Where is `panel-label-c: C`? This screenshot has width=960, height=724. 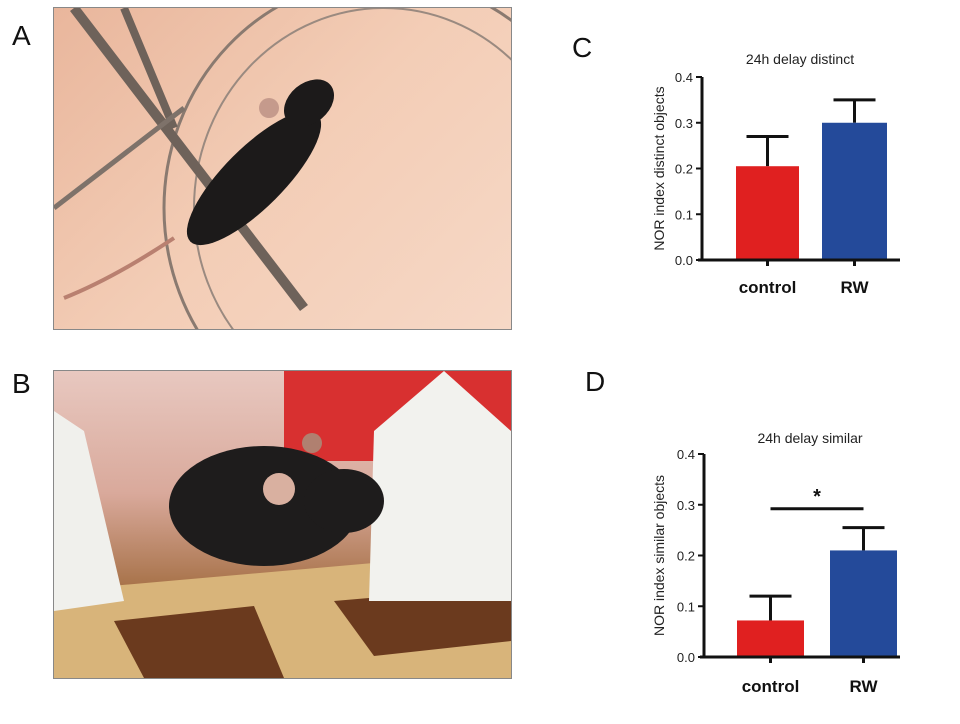
panel-label-c: C is located at coordinates (582, 47).